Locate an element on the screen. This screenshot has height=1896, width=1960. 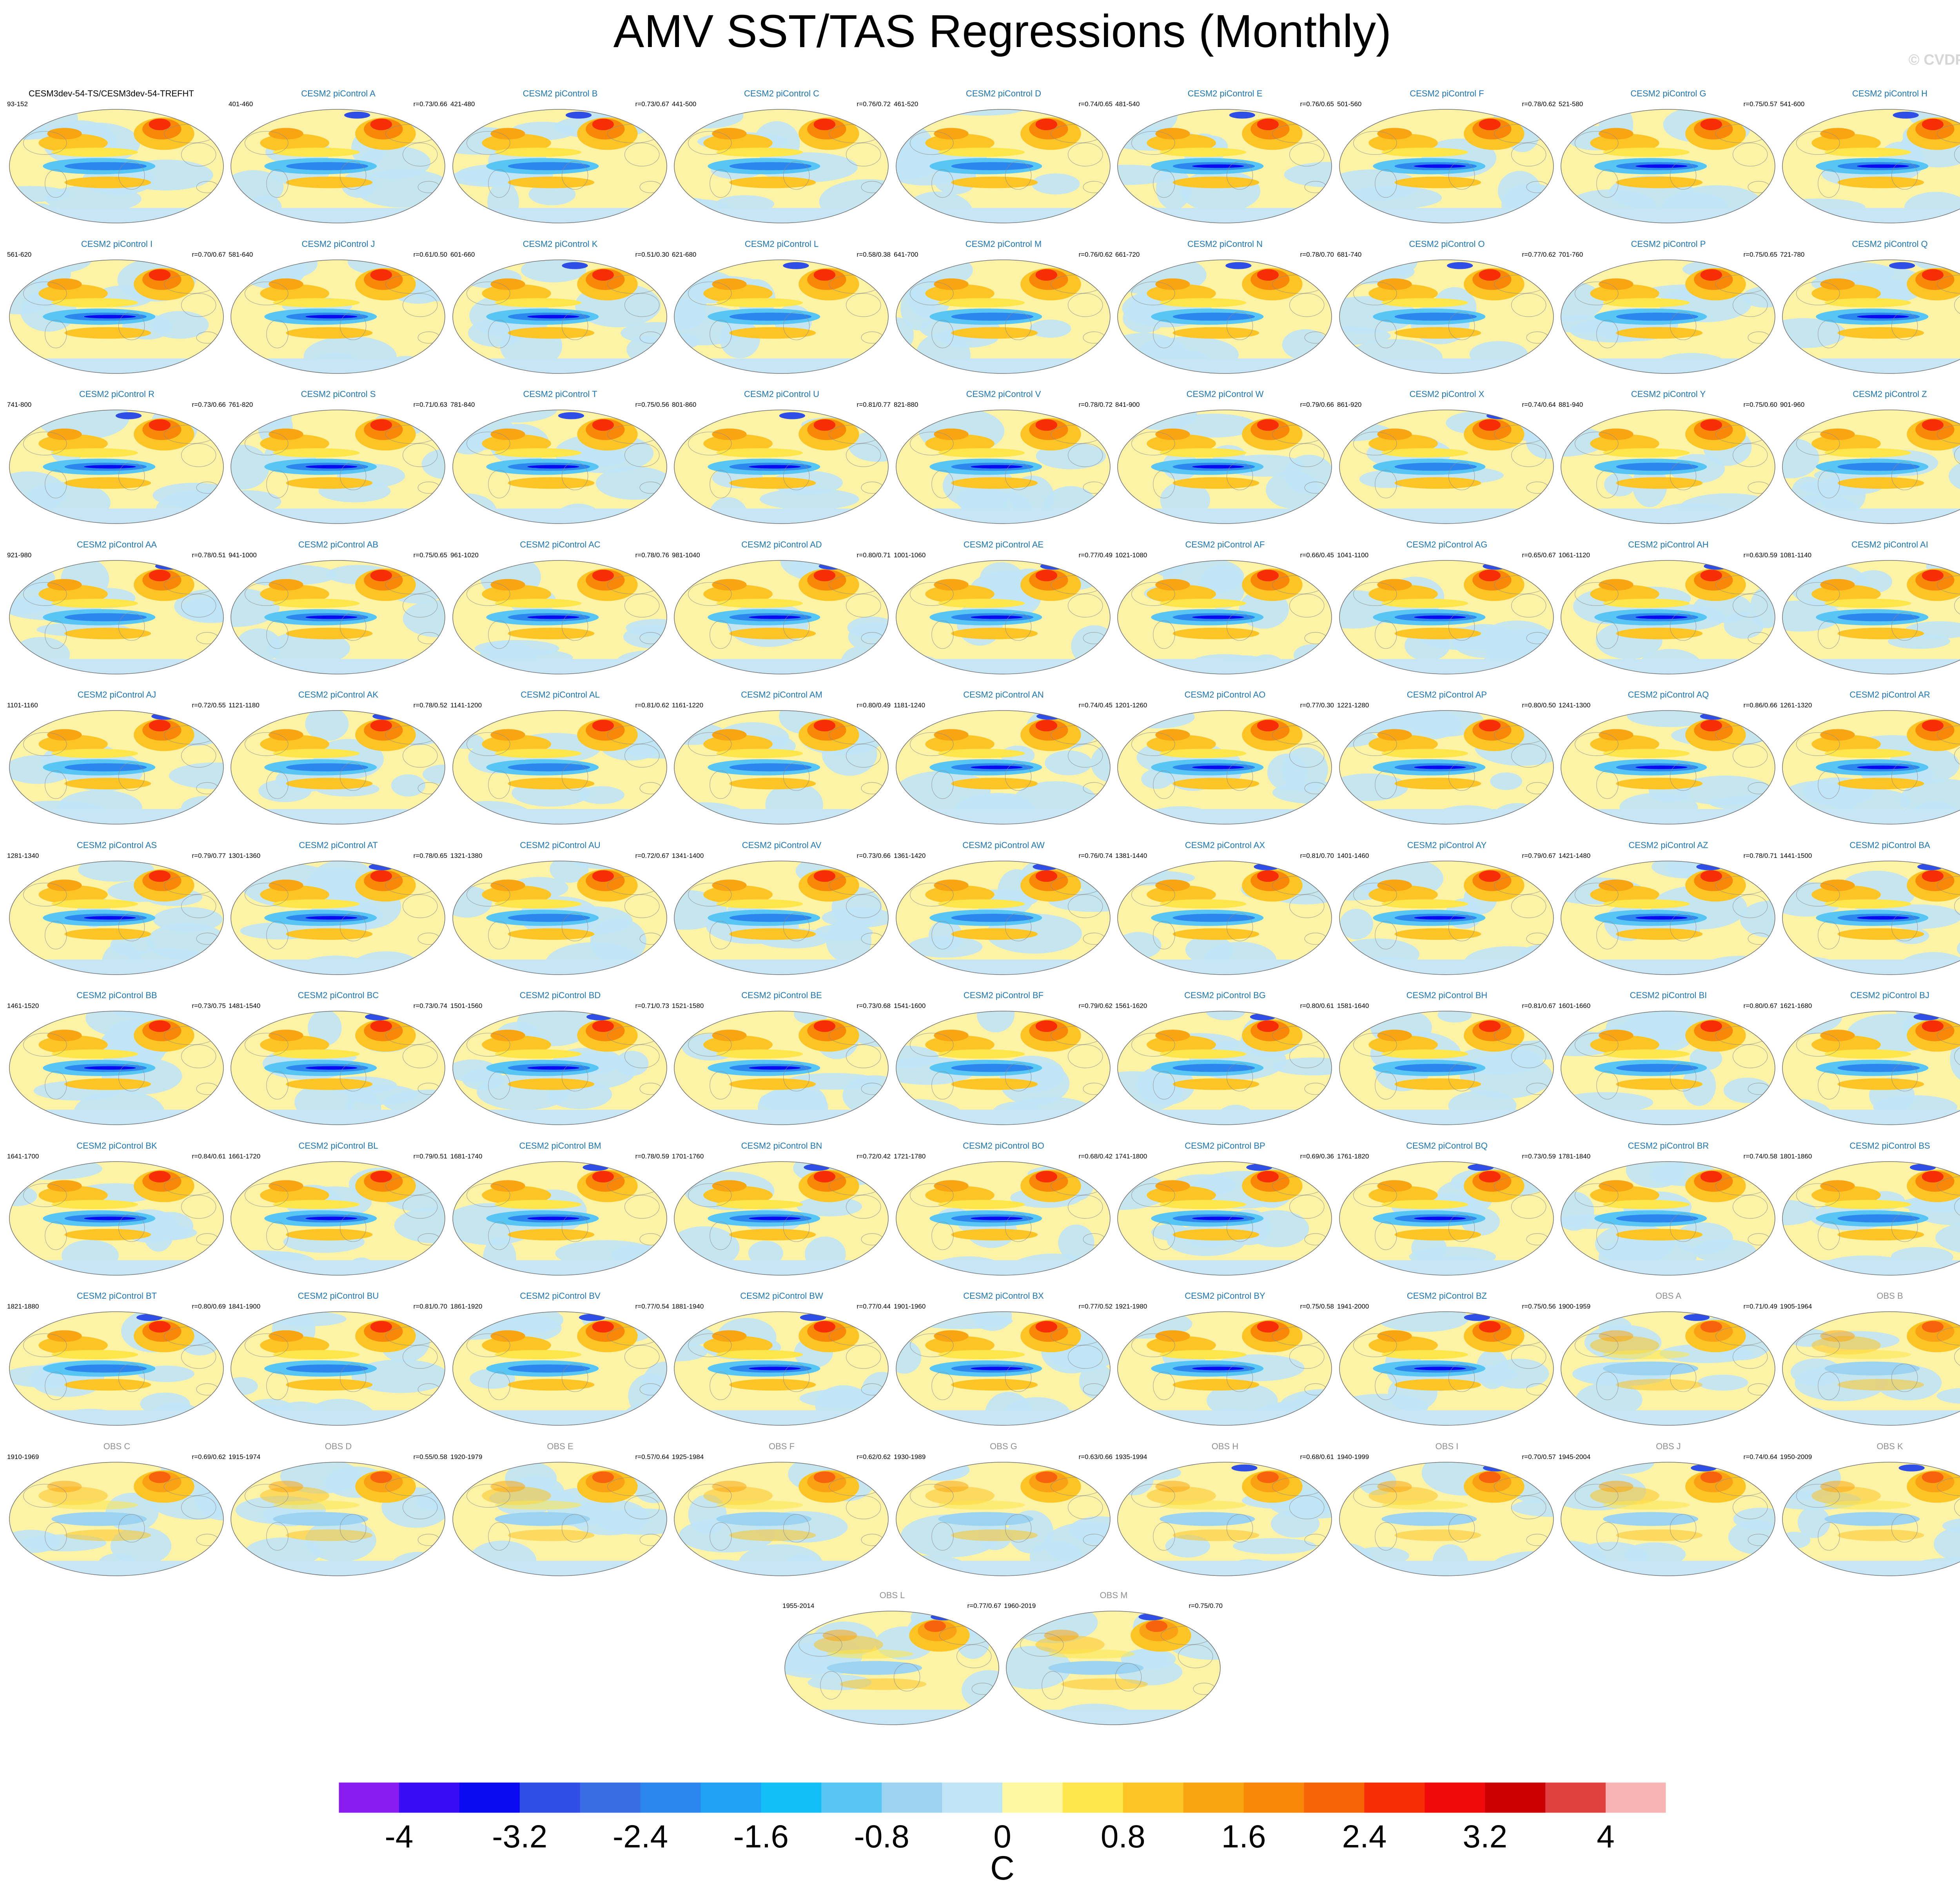
panel-title: CESM2 piControl X is located at coordinates (1447, 394).